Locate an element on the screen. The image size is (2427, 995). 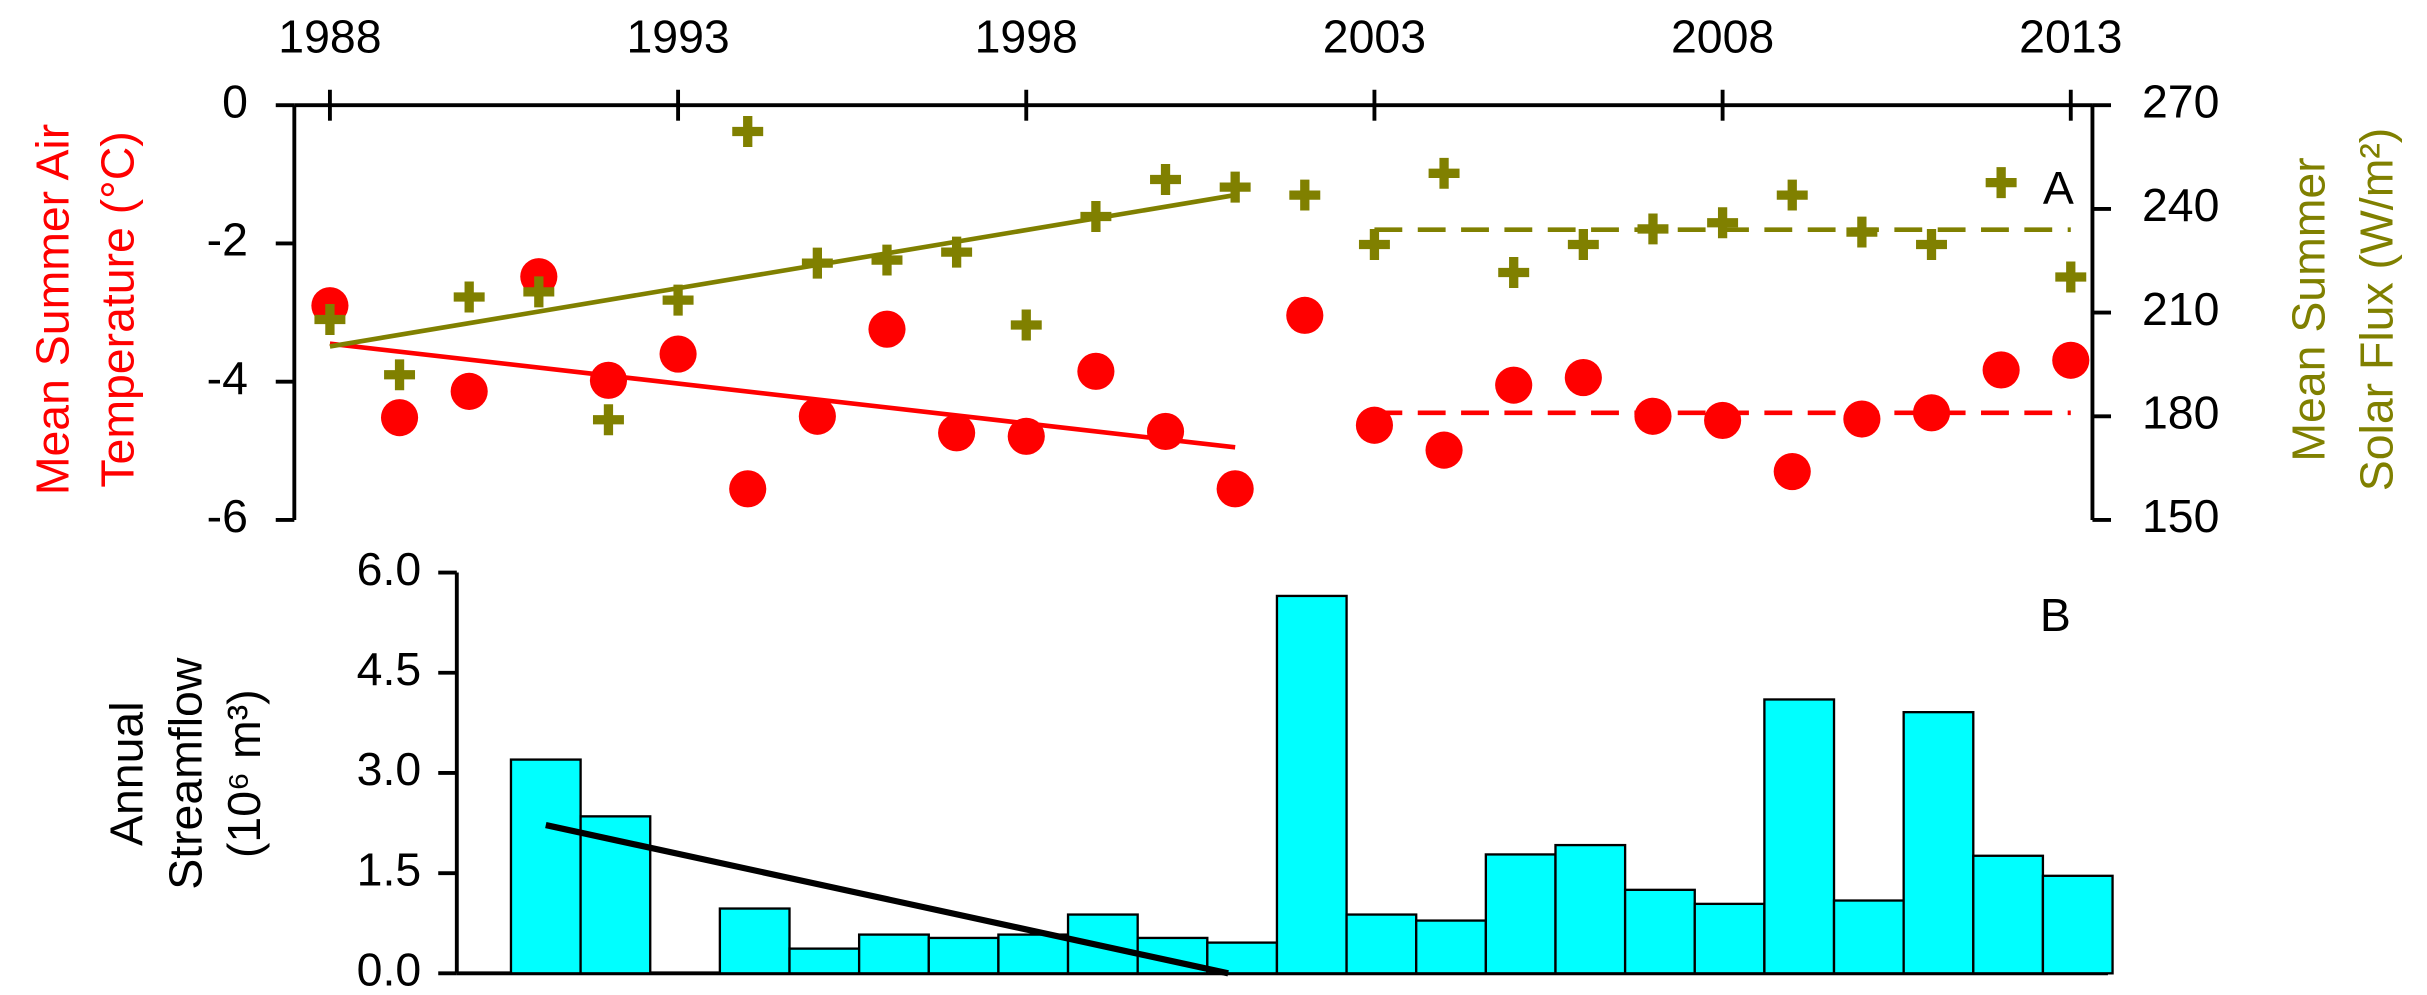
x-tick-label: 1998 is located at coordinates (1026, 36).